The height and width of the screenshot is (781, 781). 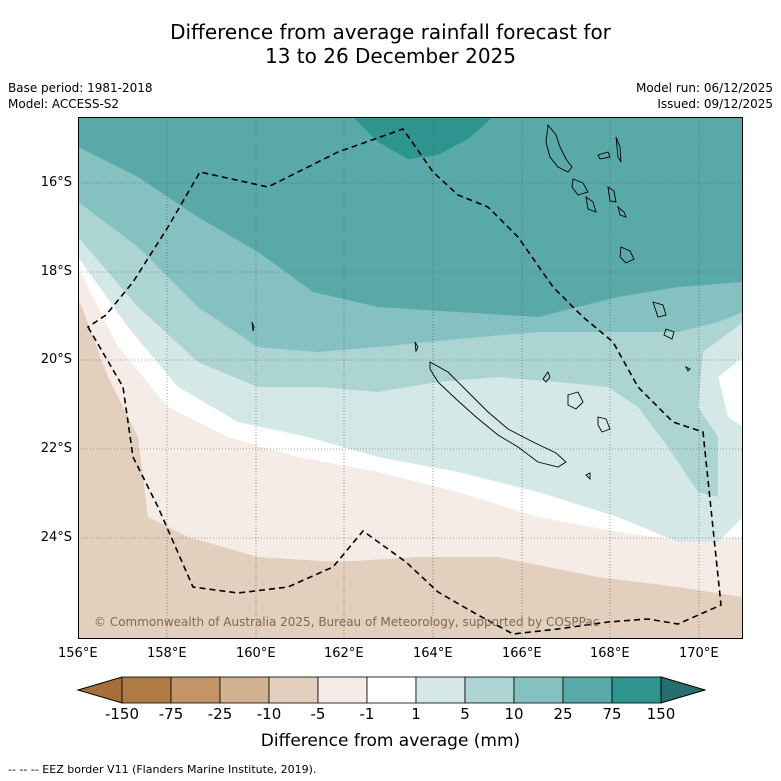 I want to click on lon-label-162e: 162°E, so click(x=344, y=653).